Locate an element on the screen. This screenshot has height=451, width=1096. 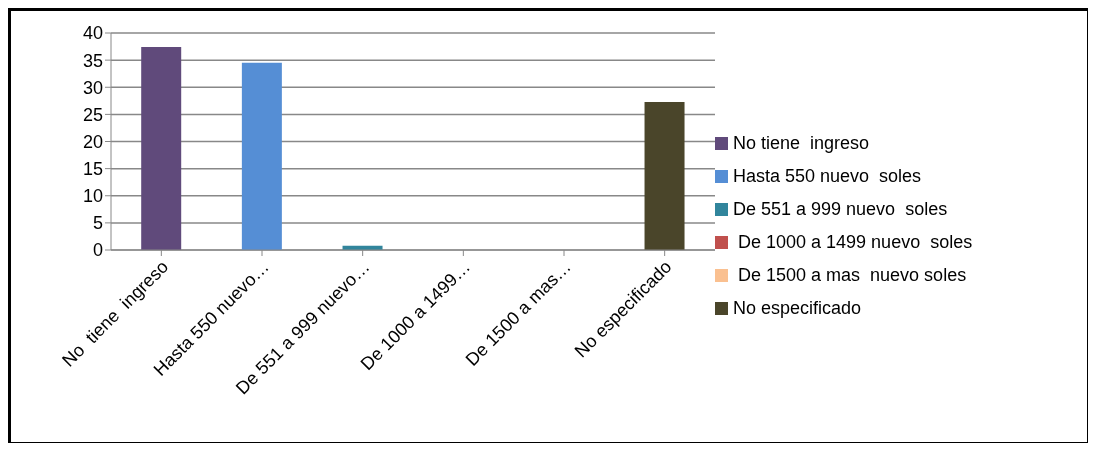
y-tick-label: 20 is located at coordinates (92, 141).